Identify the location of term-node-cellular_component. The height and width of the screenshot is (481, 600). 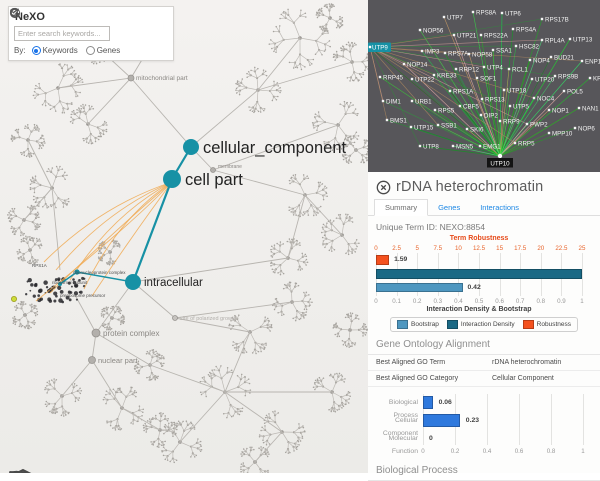
(191, 147).